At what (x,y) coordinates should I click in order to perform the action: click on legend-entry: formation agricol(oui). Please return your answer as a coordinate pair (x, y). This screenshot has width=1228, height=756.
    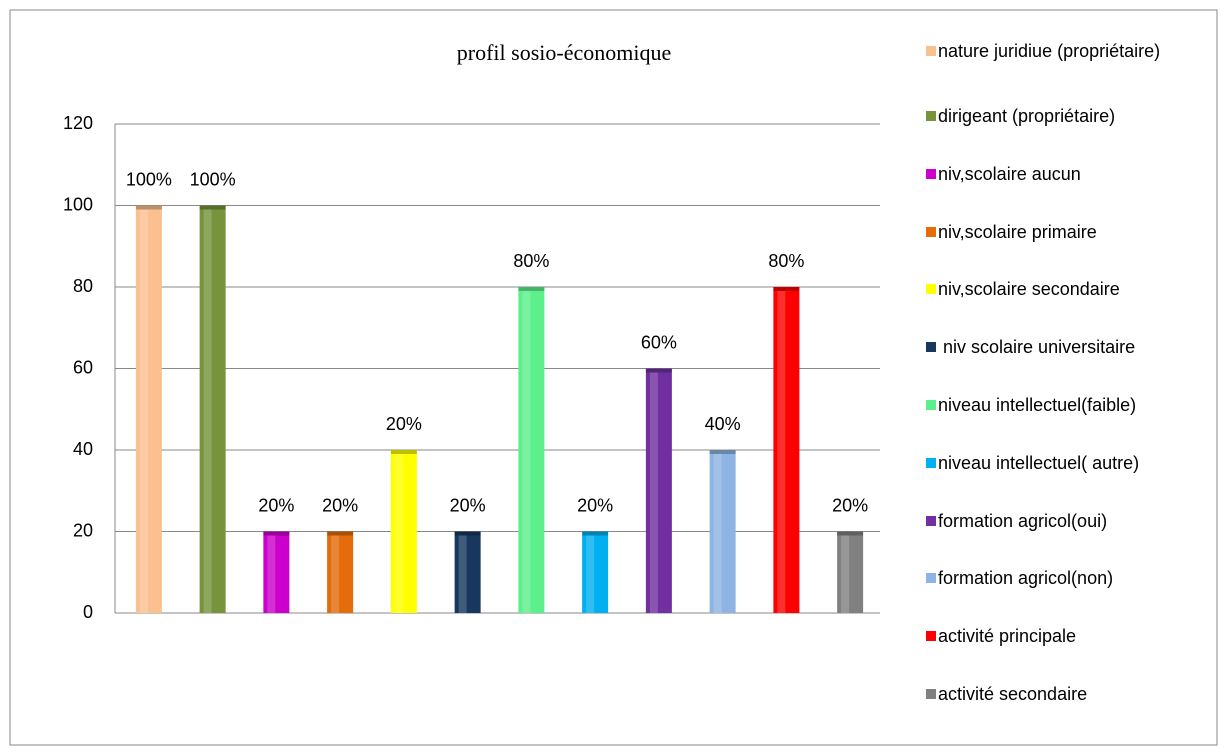
    Looking at the image, I should click on (1071, 521).